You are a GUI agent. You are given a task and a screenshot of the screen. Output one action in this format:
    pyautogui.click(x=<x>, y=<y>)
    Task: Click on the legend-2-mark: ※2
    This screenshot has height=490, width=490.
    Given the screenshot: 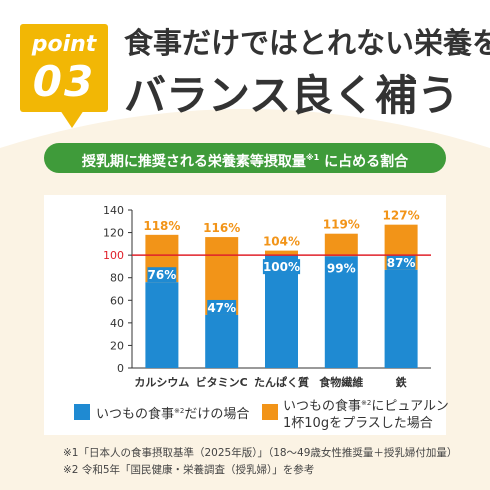 What is the action you would take?
    pyautogui.click(x=366, y=403)
    